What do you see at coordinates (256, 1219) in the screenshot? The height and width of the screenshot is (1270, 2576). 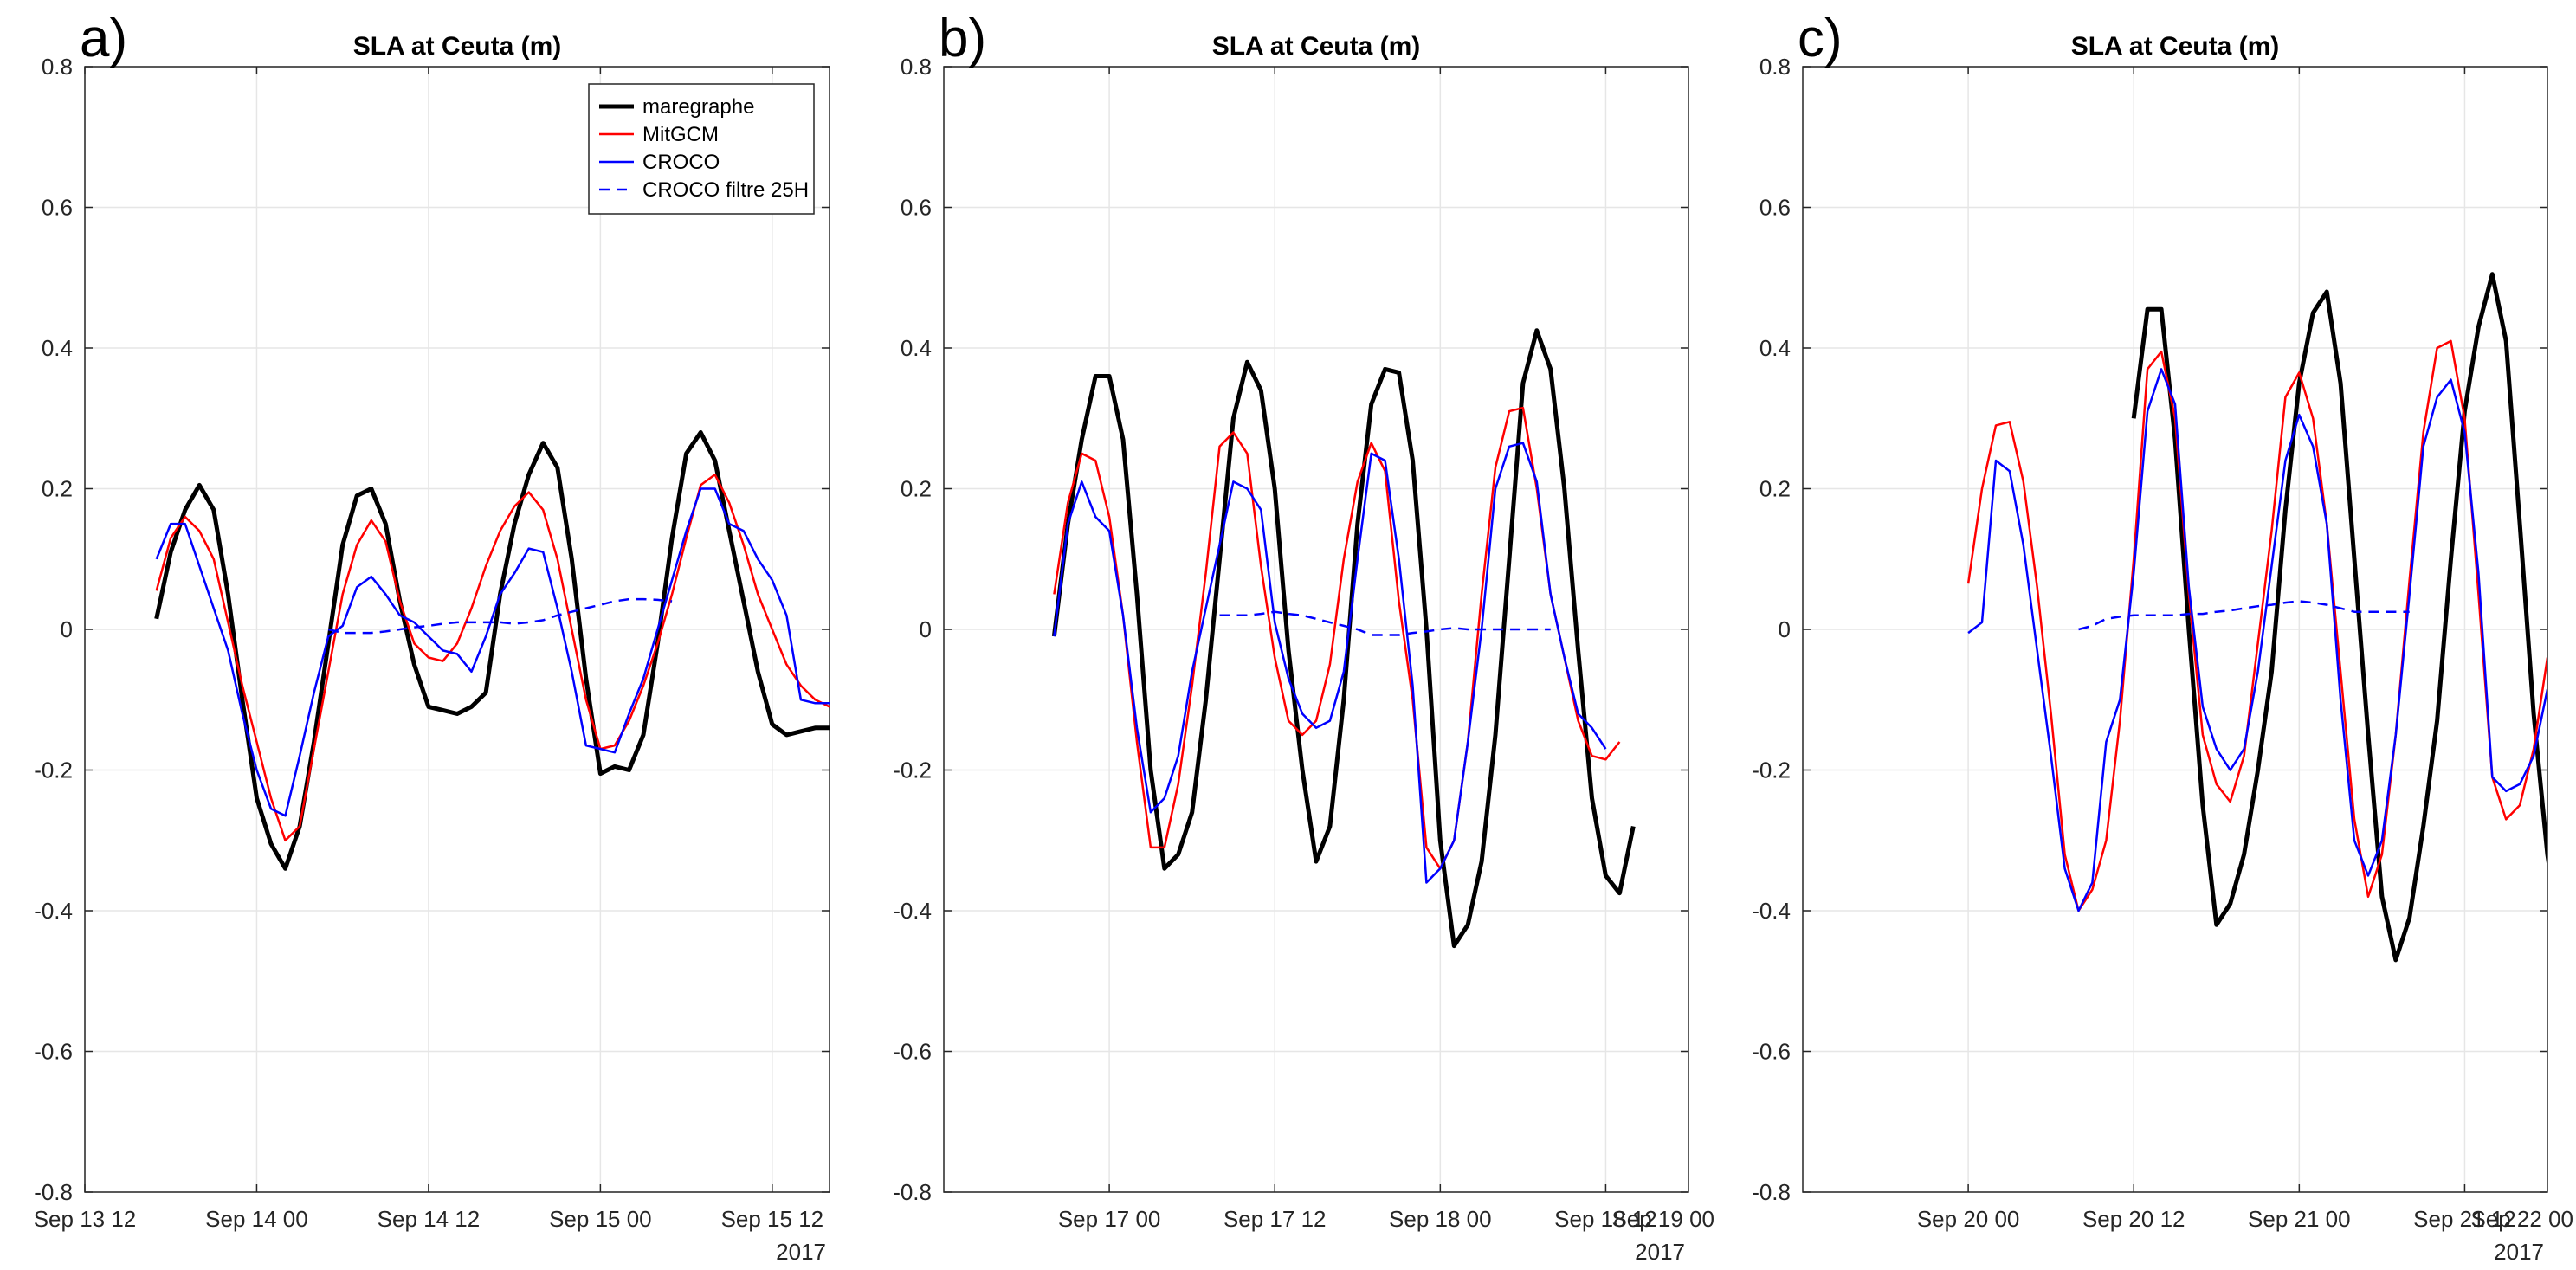 I see `x-tick-label: Sep 14 00` at bounding box center [256, 1219].